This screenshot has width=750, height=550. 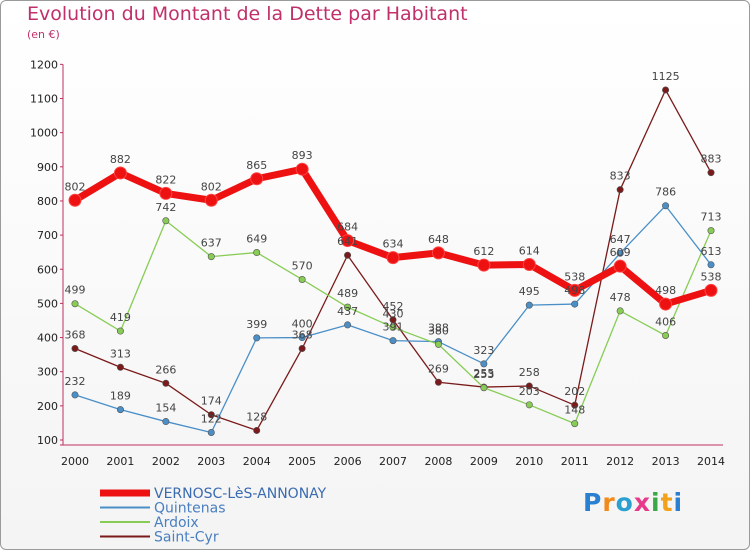 I want to click on y-tick-label: 300, so click(x=47, y=372).